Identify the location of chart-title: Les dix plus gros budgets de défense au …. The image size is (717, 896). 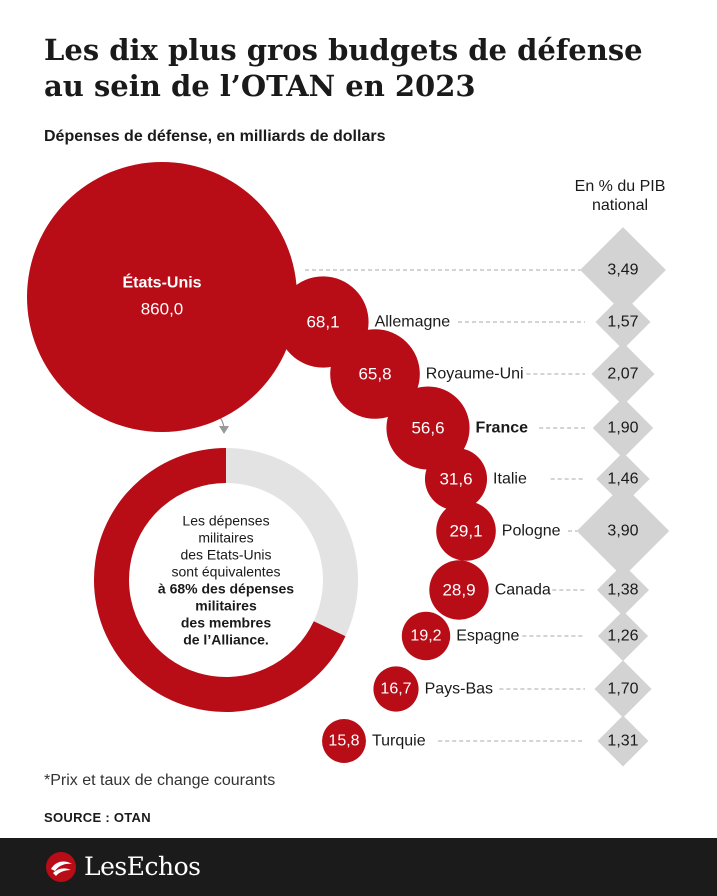
(343, 68).